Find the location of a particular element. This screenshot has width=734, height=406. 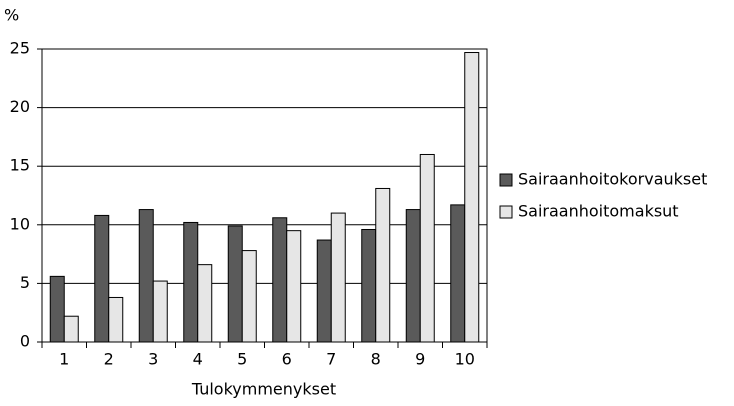

legend-label: Sairaanhoitokorvaukset is located at coordinates (612, 179).